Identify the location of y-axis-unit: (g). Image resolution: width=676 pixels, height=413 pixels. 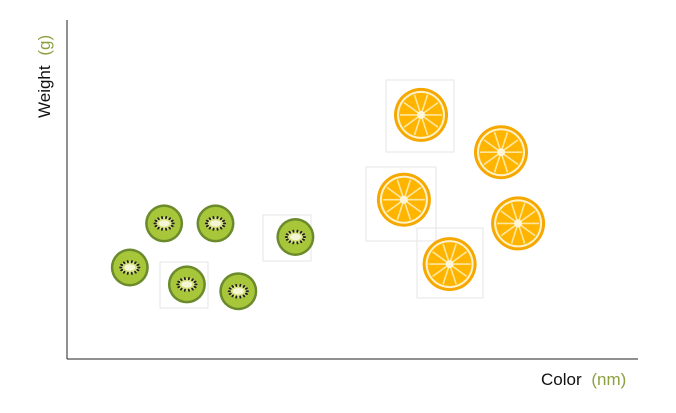
(44, 45).